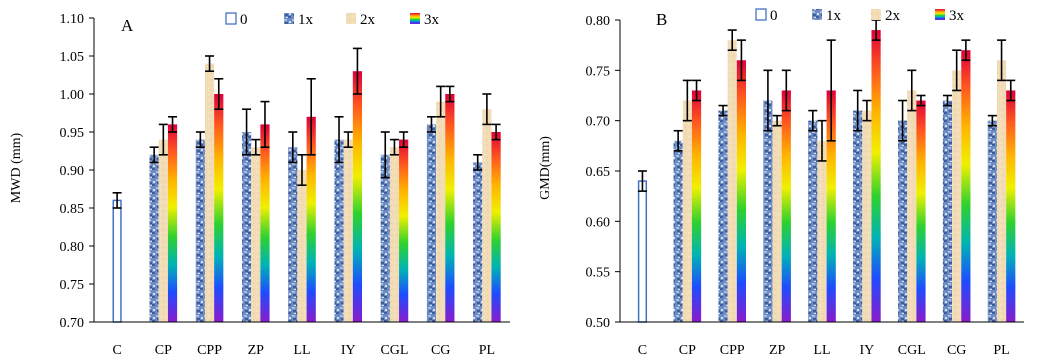 This screenshot has width=1040, height=362. I want to click on y-ticks: 0.50 0.55 0.60 0.65 0.70 0.75 0.80, so click(603, 172).